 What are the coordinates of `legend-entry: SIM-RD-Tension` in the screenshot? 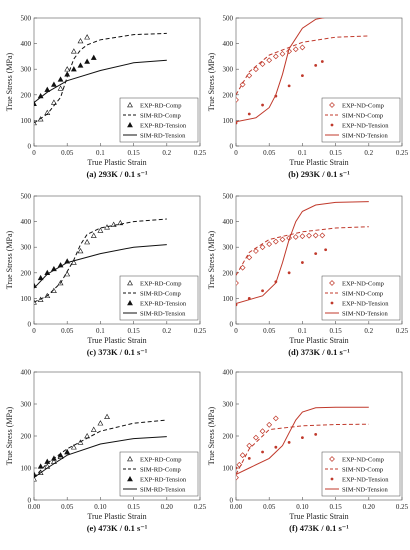 It's located at (154, 313).